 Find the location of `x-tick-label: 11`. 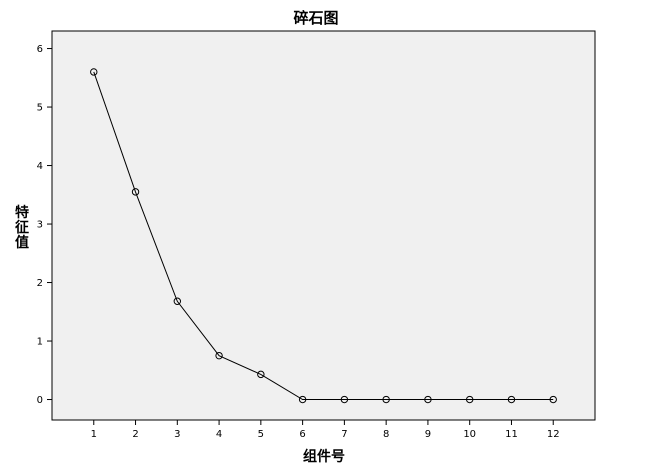

x-tick-label: 11 is located at coordinates (511, 434).